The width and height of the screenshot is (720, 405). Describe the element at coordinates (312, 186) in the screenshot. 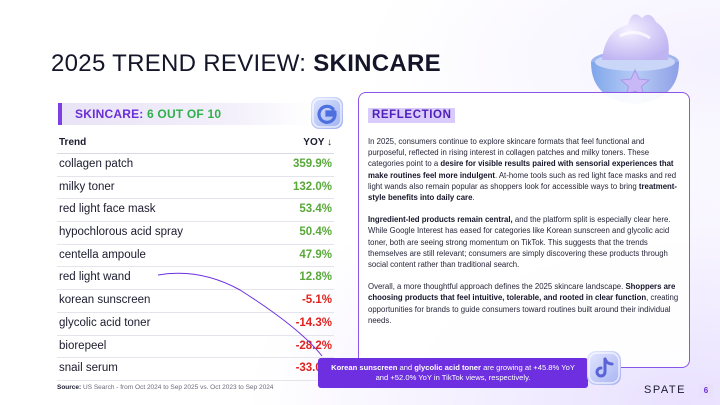

I see `trend-yoy-value: 132.0%` at that location.